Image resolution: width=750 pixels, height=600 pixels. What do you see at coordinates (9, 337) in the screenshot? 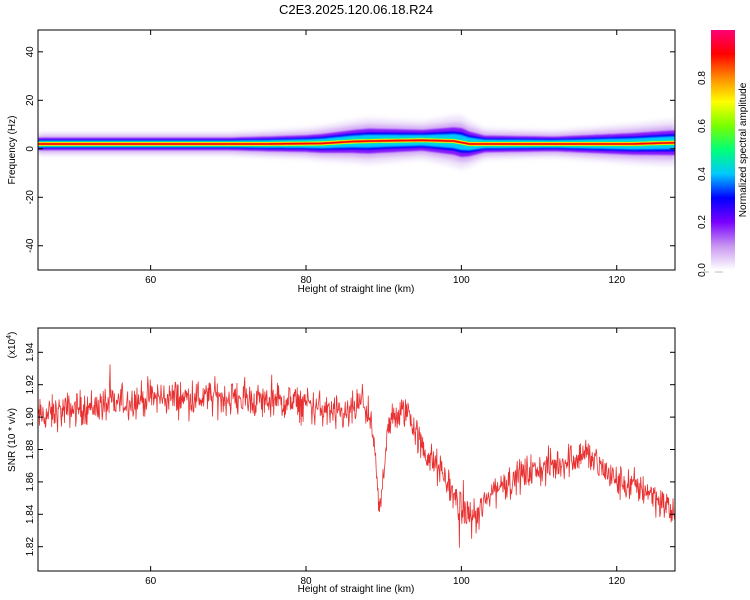
I see `snr-scale-exponent: 4` at bounding box center [9, 337].